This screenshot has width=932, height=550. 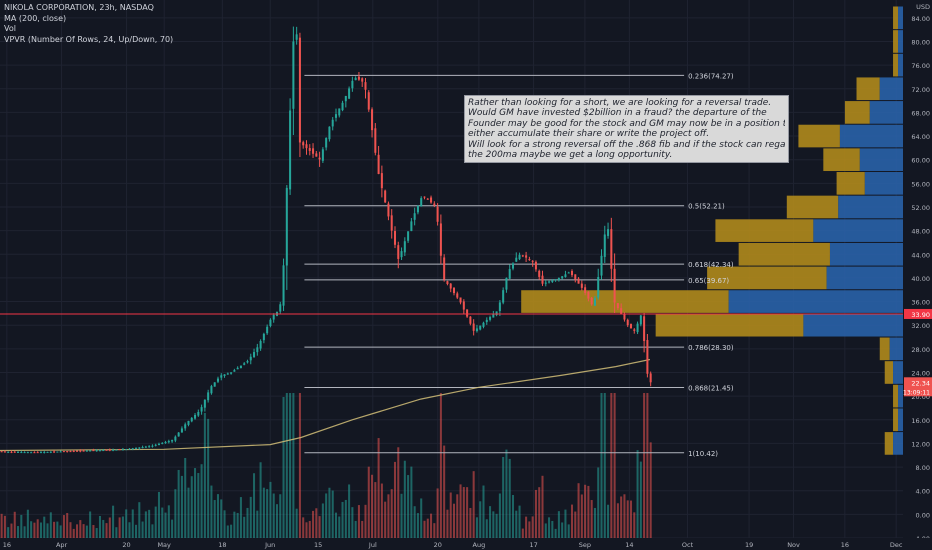 I want to click on price-marker-badge, so click(x=918, y=313).